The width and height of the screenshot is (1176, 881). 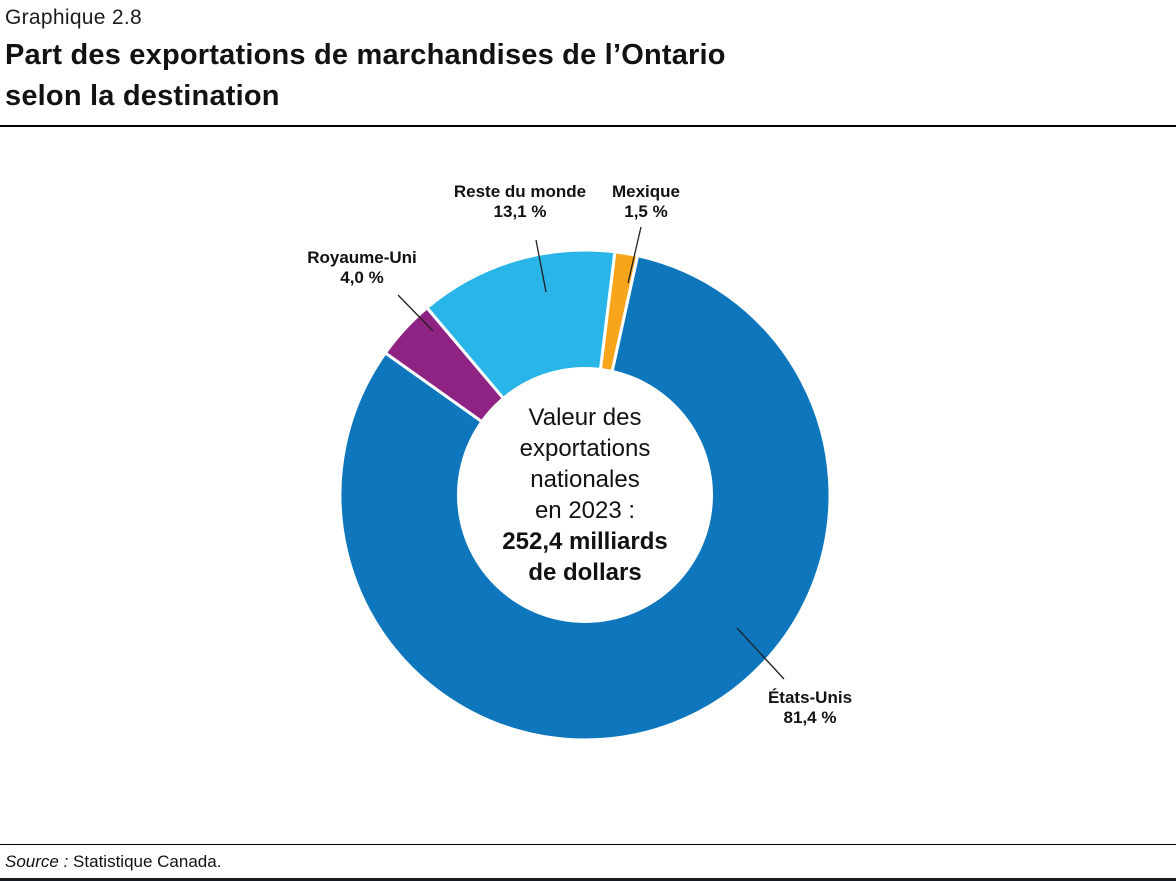 I want to click on slice-label-etats-unis: États-Unis 81,4 %, so click(x=810, y=708).